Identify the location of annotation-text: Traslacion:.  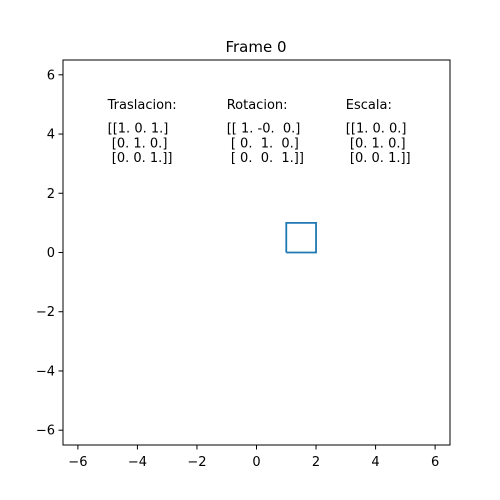
(142, 105).